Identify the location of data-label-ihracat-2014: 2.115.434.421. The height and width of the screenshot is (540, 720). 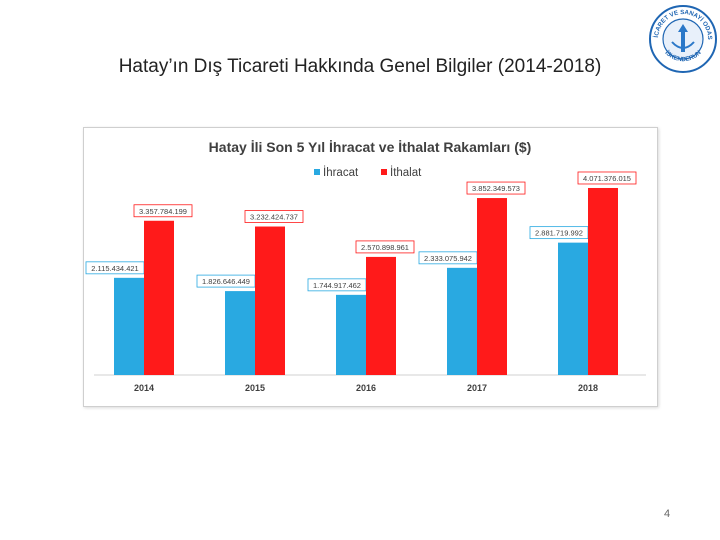
(114, 268).